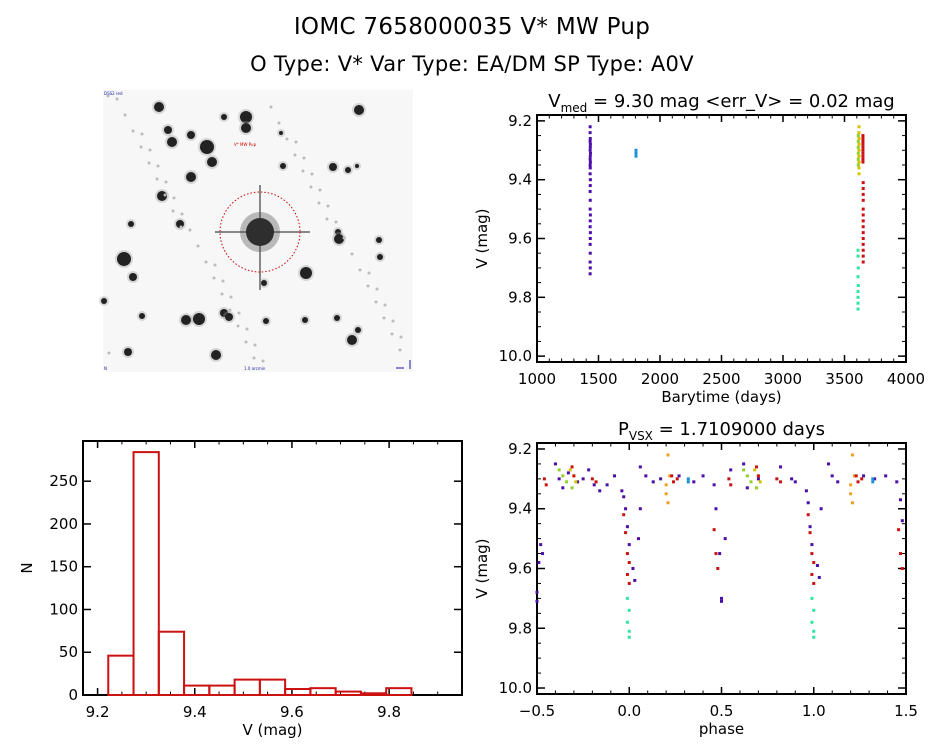 The image size is (944, 747). What do you see at coordinates (537, 711) in the screenshot?
I see `x-tick-label: −0.5` at bounding box center [537, 711].